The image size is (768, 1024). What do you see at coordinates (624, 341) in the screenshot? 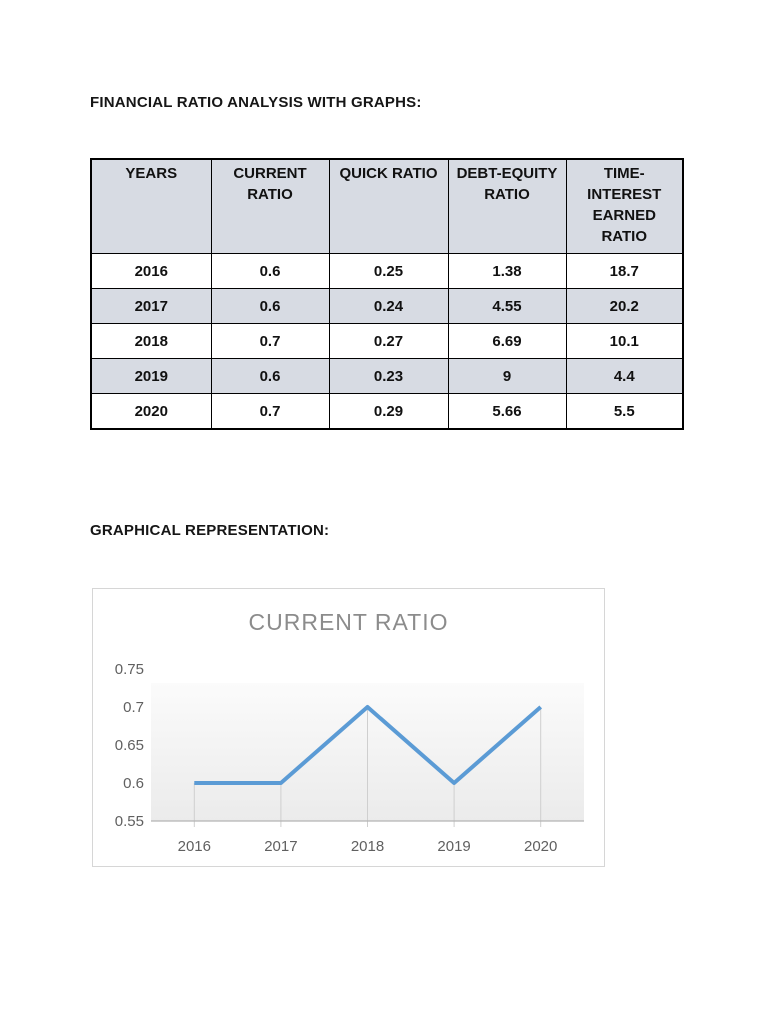
I see `table-cell: 10.1` at bounding box center [624, 341].